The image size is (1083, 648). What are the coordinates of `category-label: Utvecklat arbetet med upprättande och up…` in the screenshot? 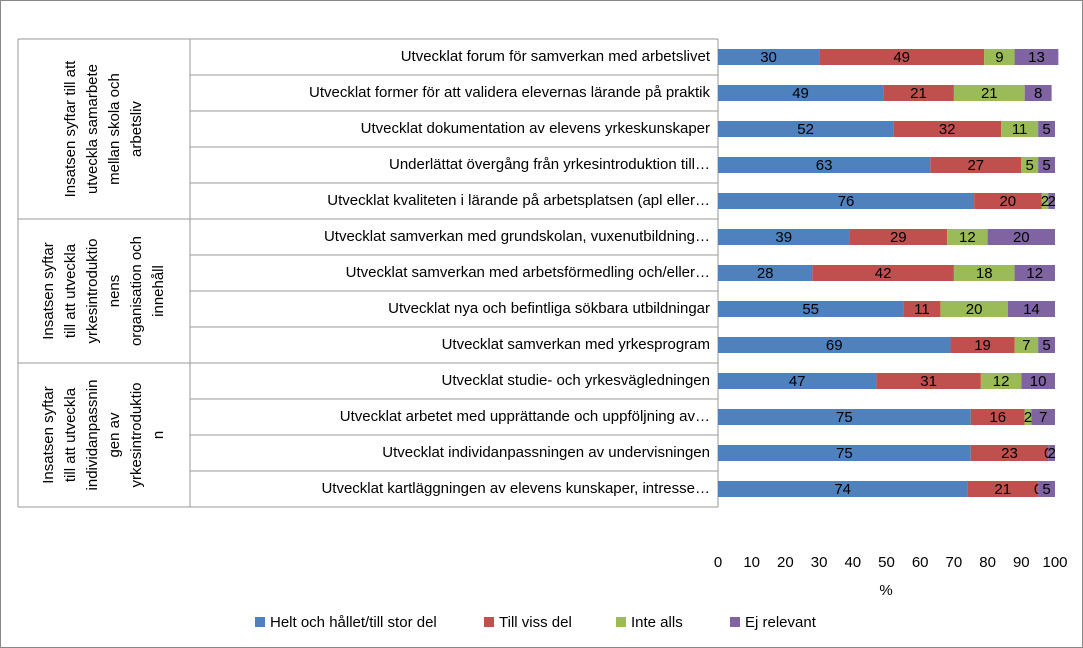 It's located at (525, 416).